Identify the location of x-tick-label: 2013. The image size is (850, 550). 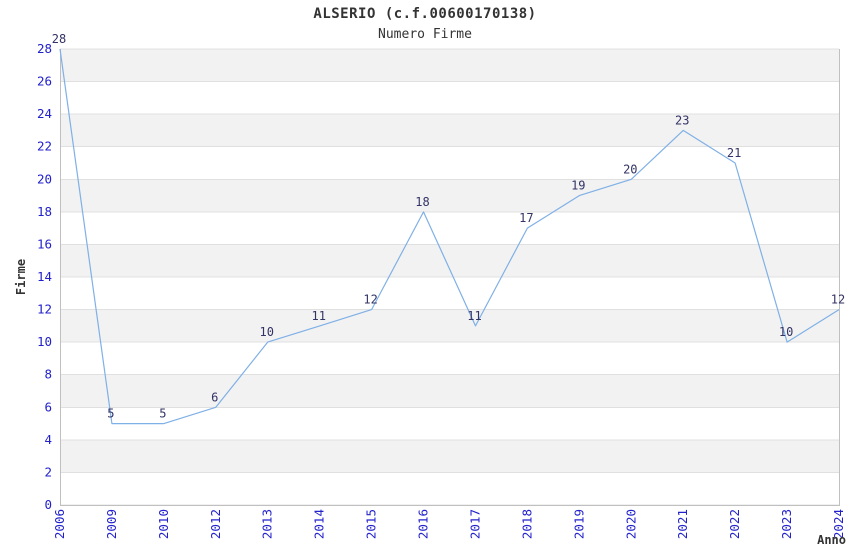
(267, 524).